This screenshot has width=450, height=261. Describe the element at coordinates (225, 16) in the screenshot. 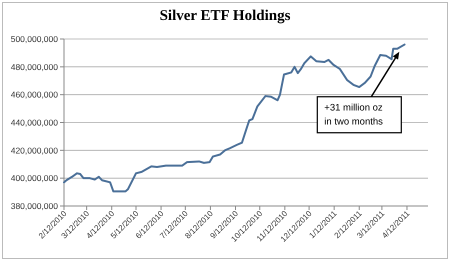

I see `chart-title: Silver ETF Holdings` at that location.